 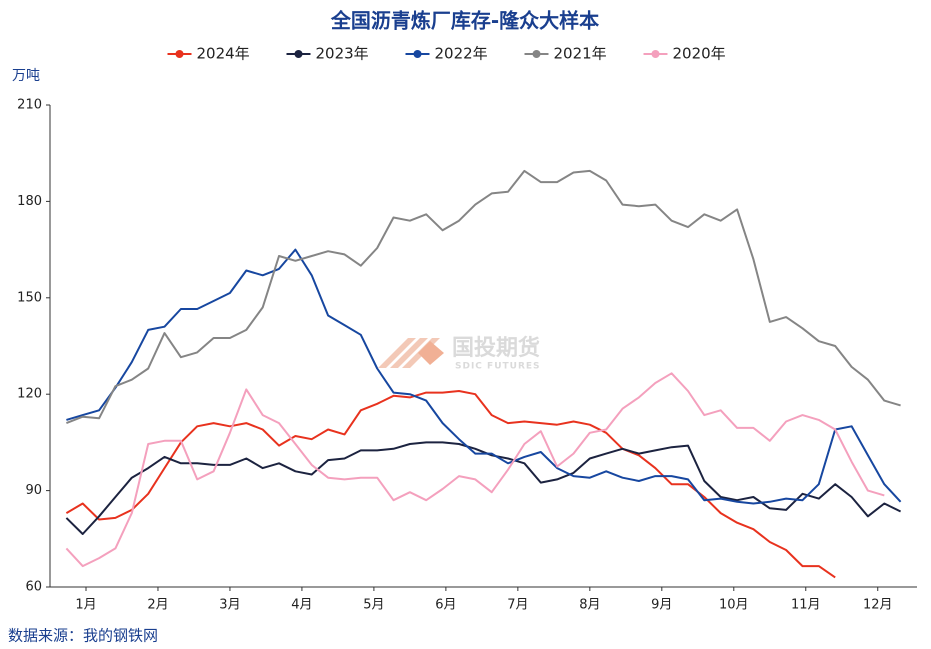 What do you see at coordinates (411, 353) in the screenshot?
I see `watermark-logo` at bounding box center [411, 353].